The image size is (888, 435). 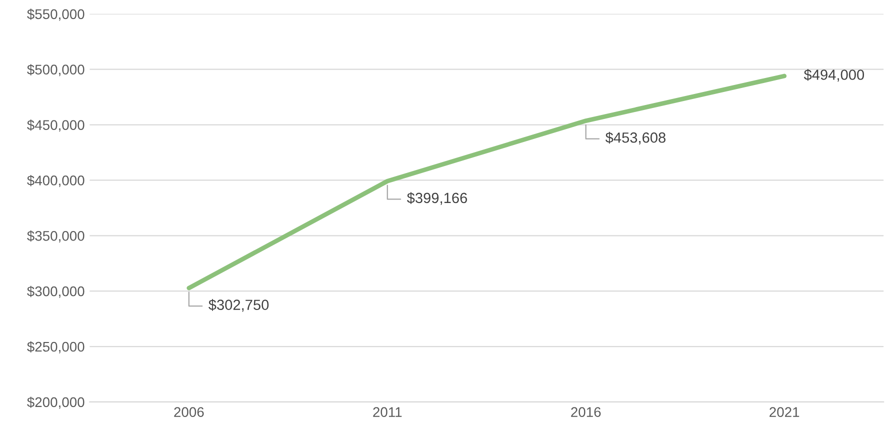 I want to click on data-label: $302,750, so click(x=238, y=305).